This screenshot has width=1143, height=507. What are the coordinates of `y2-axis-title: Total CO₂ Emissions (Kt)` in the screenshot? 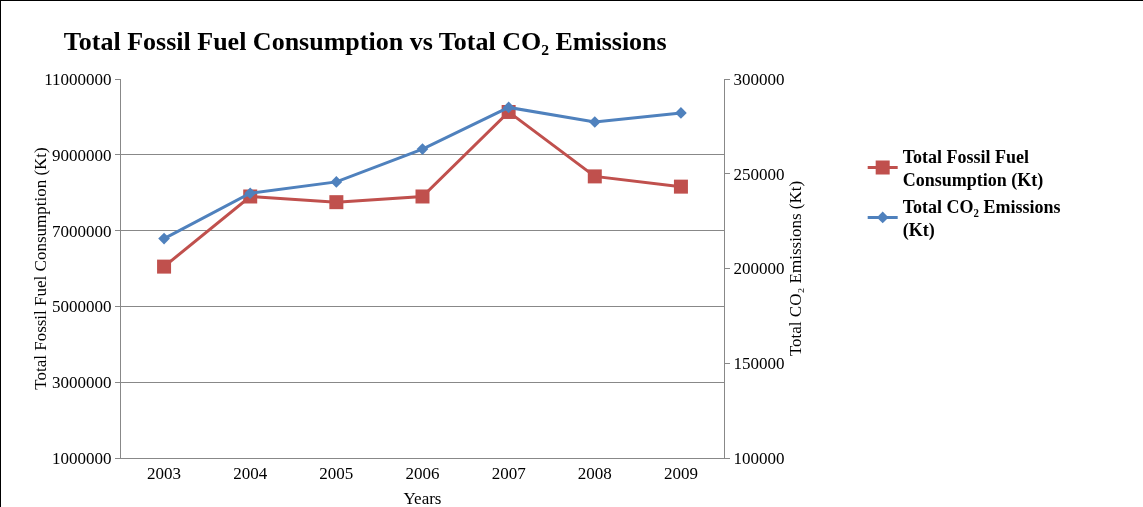 It's located at (796, 268).